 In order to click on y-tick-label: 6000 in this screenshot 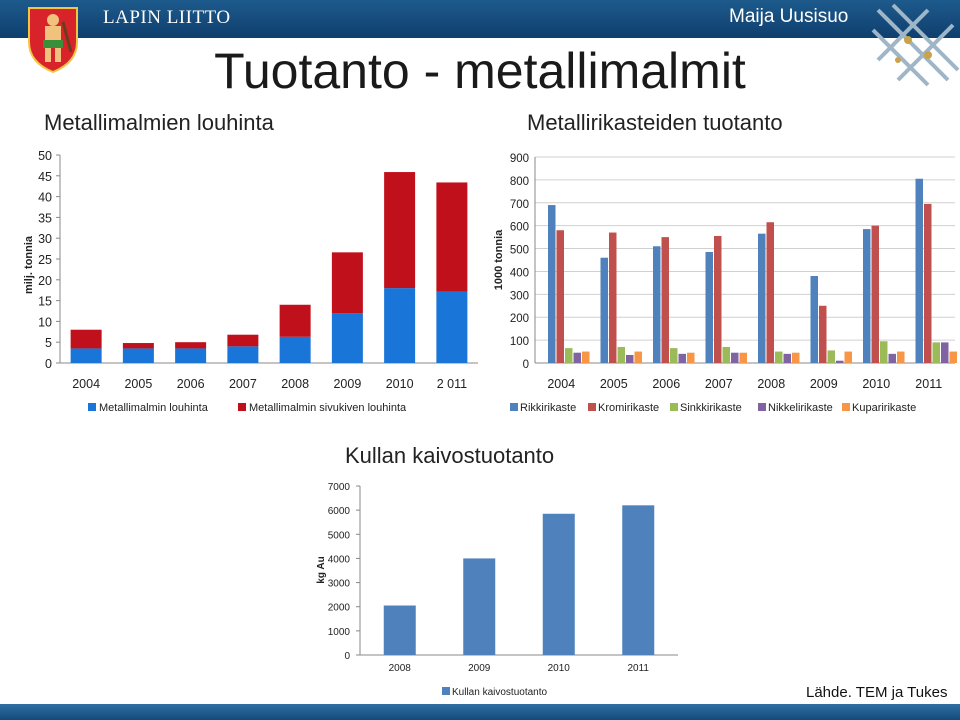, I will do `click(339, 511)`.